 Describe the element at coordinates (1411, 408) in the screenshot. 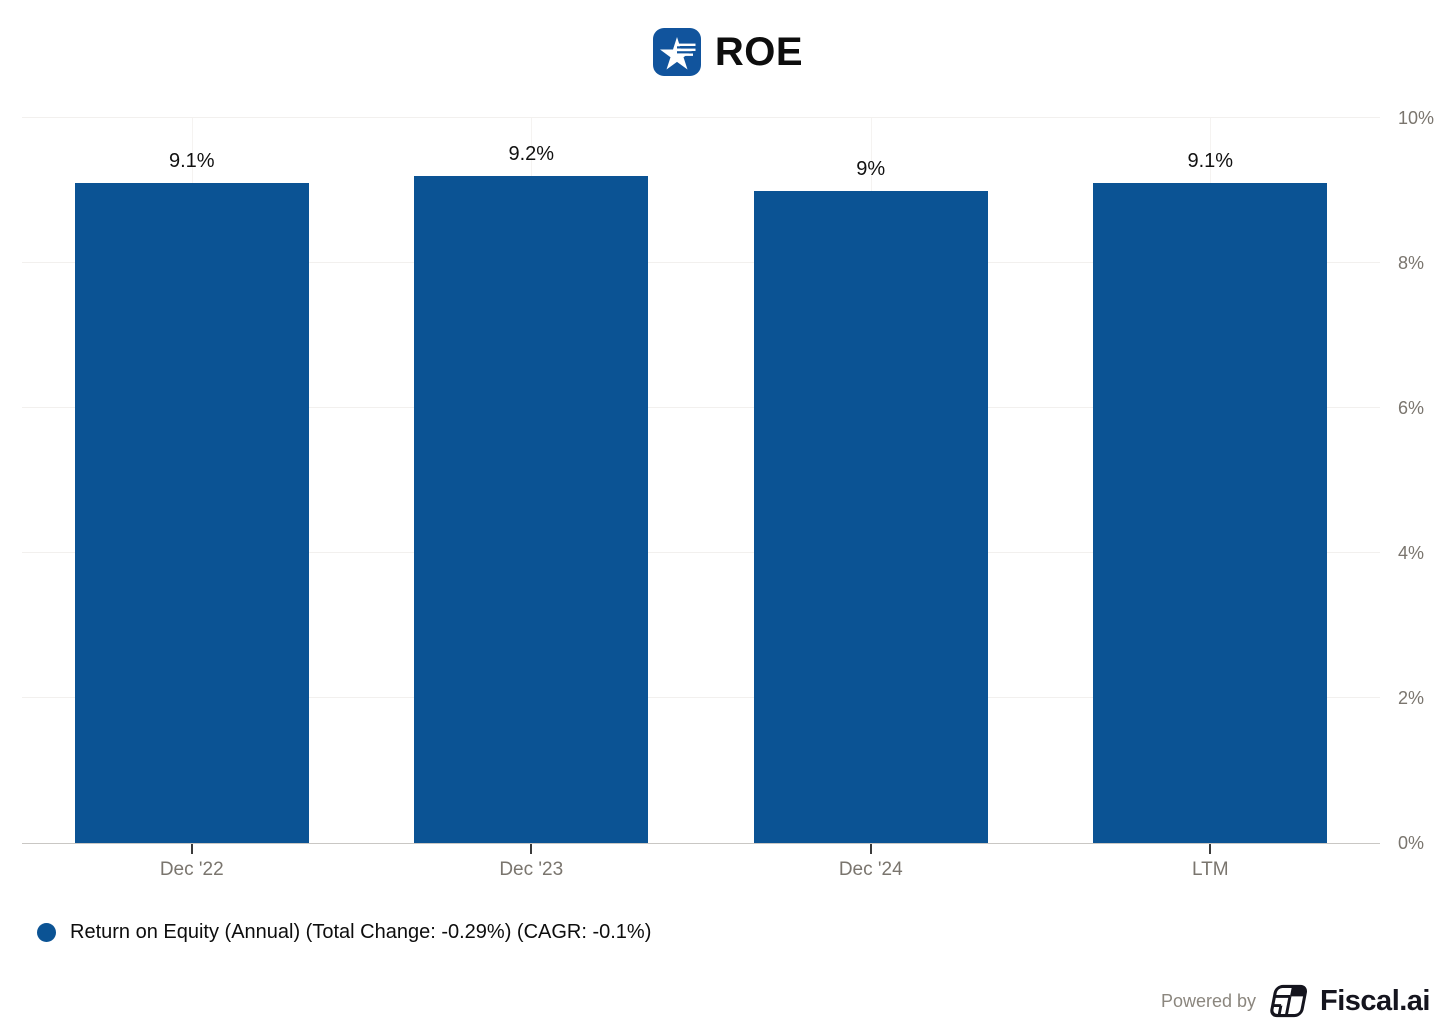

I see `y-axis-label: 6%` at that location.